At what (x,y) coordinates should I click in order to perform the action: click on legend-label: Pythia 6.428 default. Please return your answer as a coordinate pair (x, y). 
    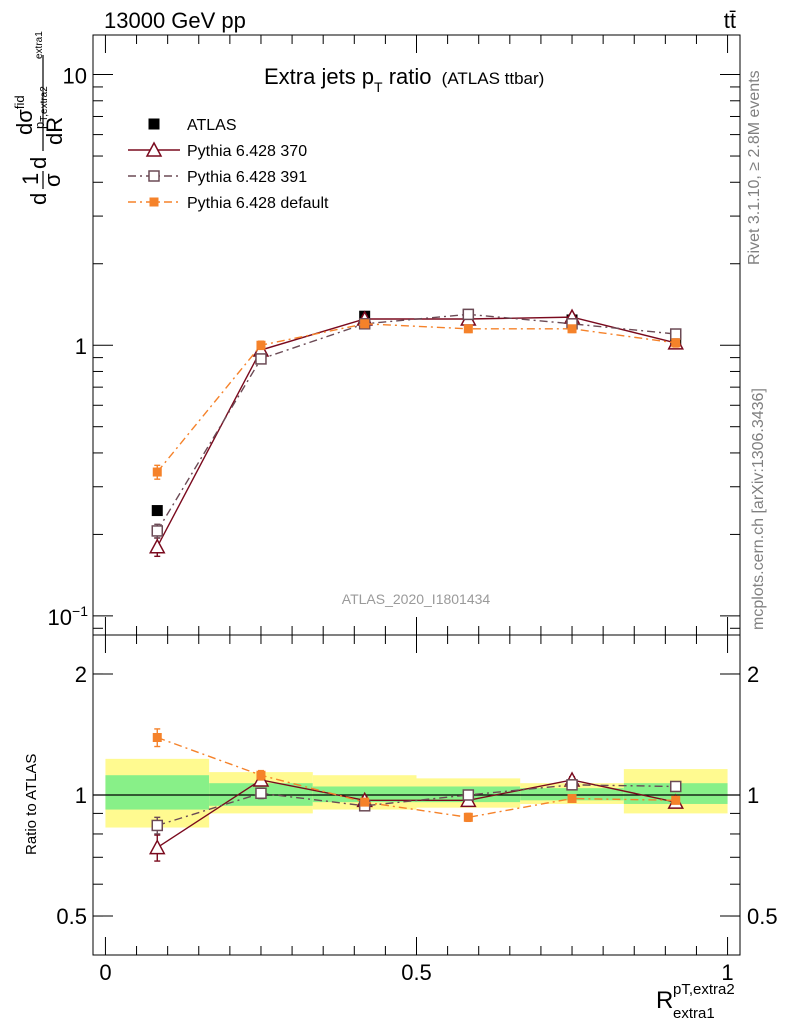
    Looking at the image, I should click on (258, 203).